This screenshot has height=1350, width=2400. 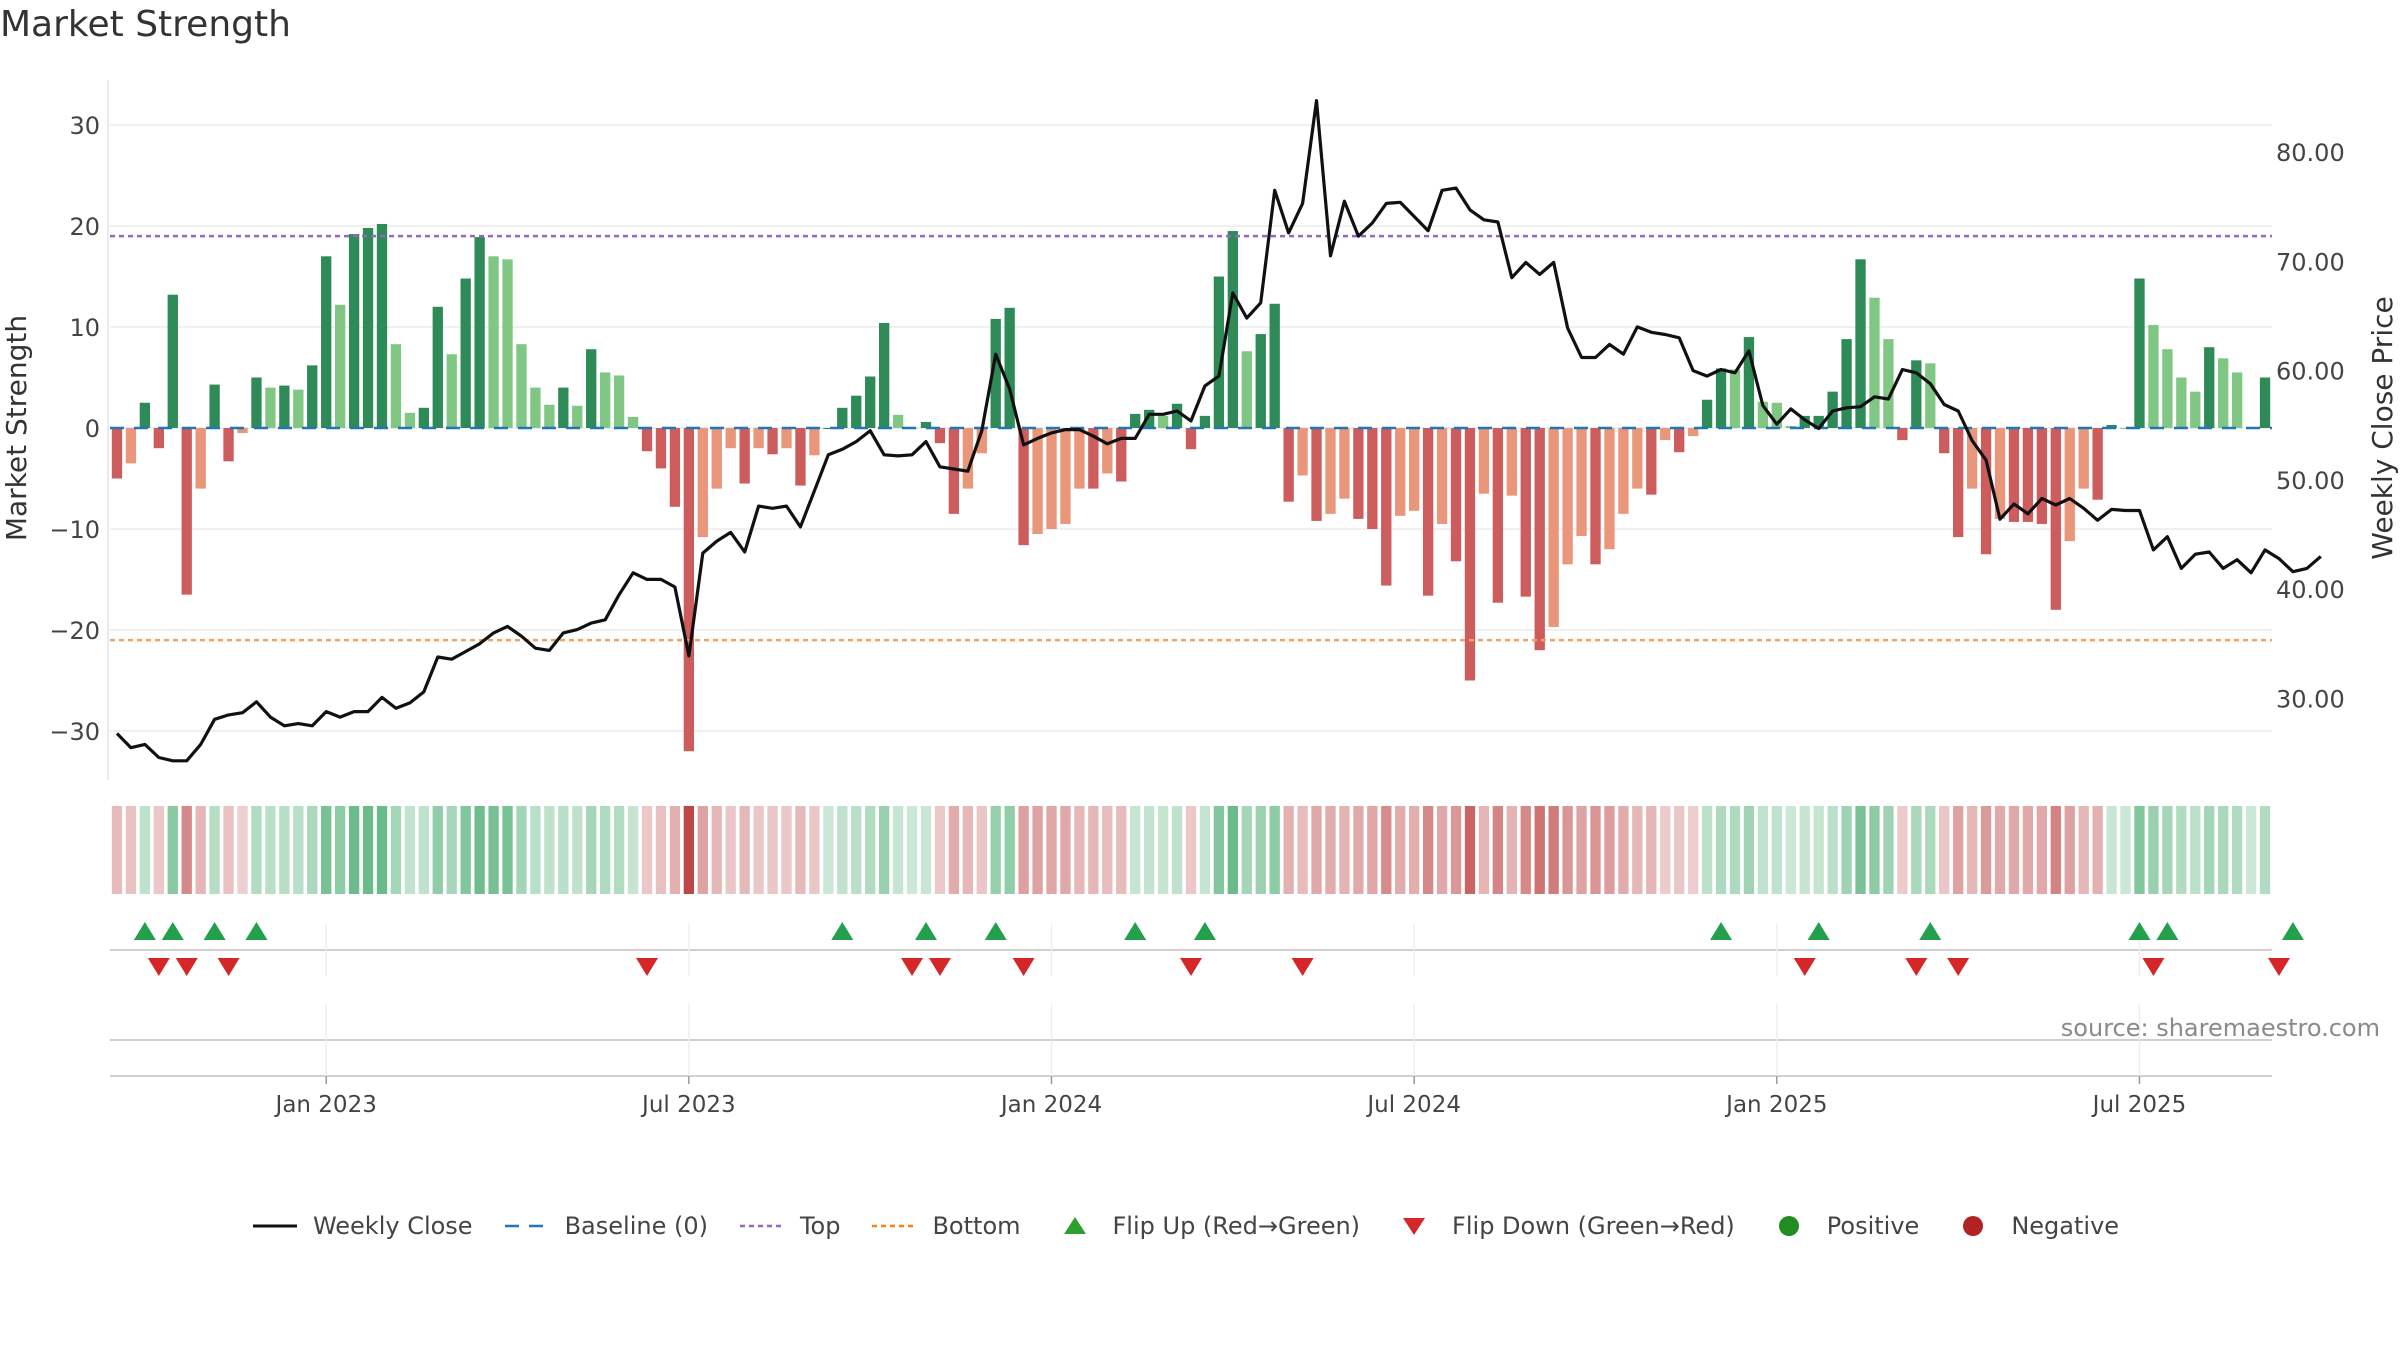 I want to click on y-left-tick-label: −20, so click(x=74, y=631).